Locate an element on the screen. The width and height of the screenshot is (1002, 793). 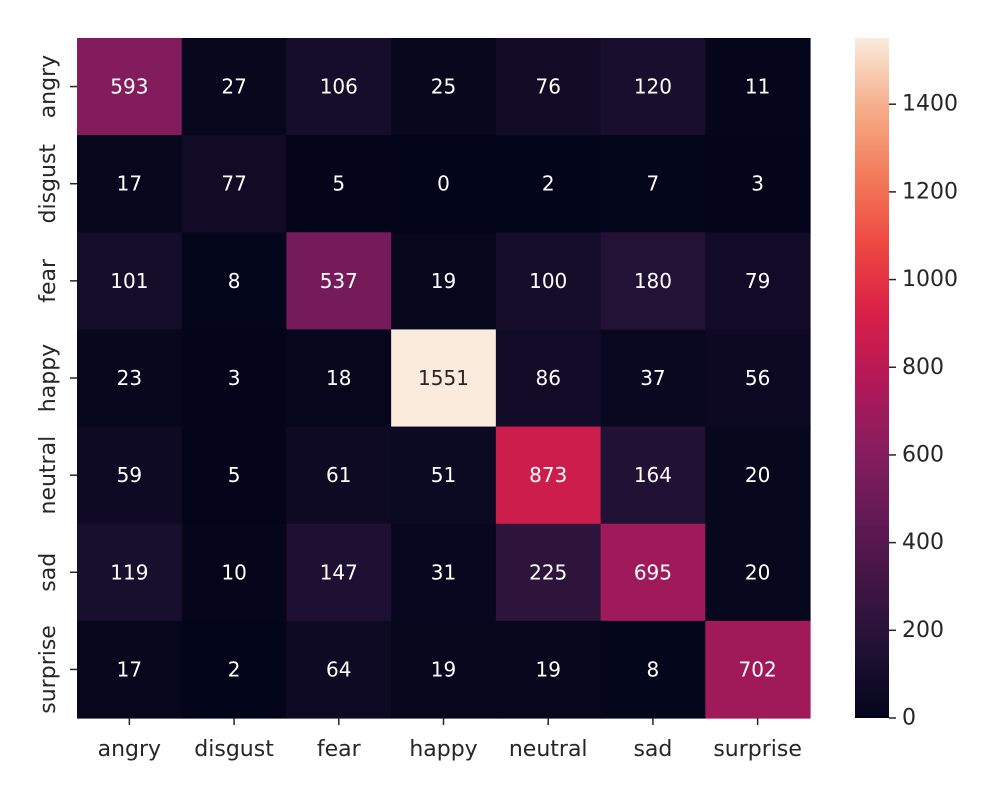
cell-value-sad-angry: 119 is located at coordinates (129, 572).